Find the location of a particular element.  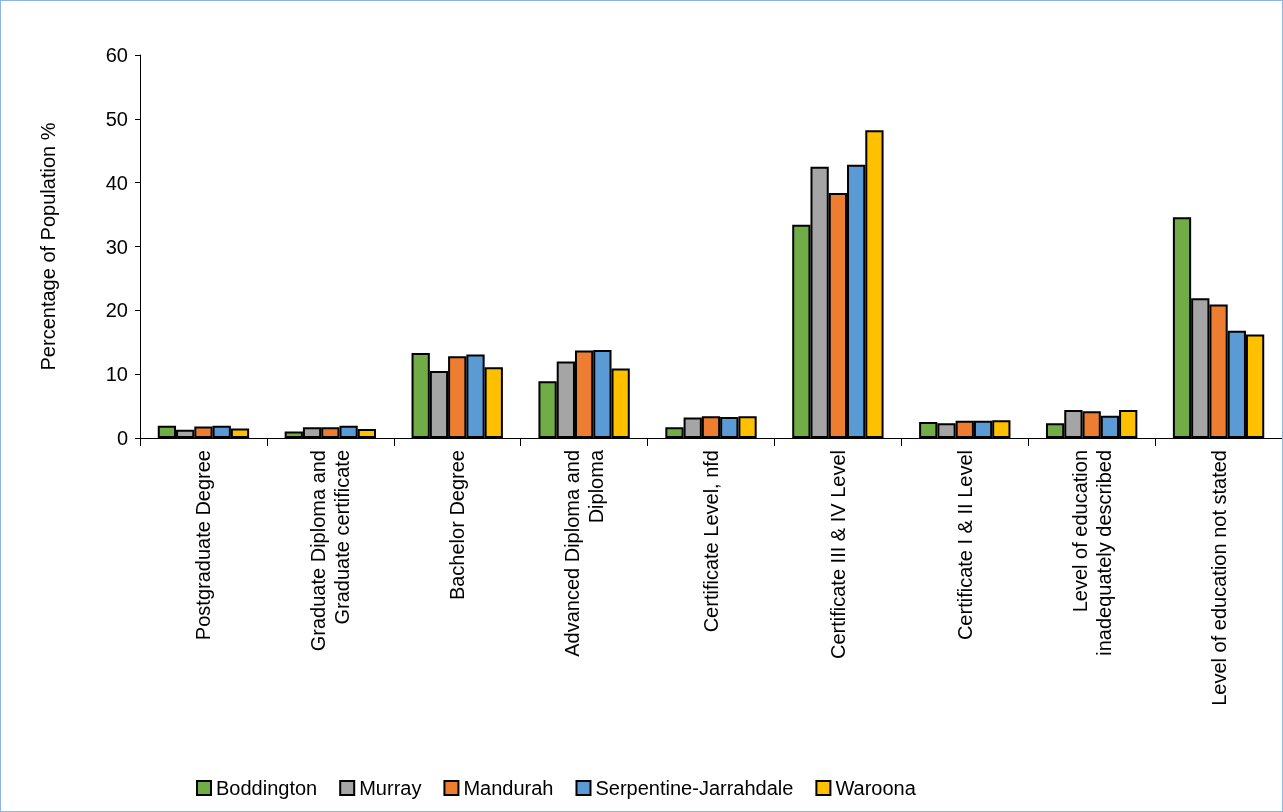

x-tick-label: Certificate Level, nfd is located at coordinates (711, 541).